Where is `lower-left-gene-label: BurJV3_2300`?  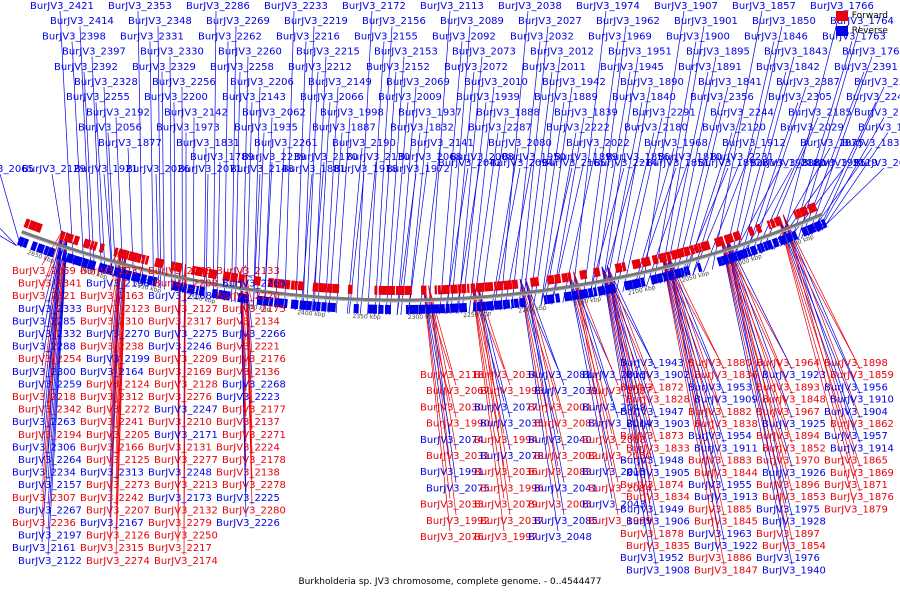 lower-left-gene-label: BurJV3_2300 is located at coordinates (44, 372).